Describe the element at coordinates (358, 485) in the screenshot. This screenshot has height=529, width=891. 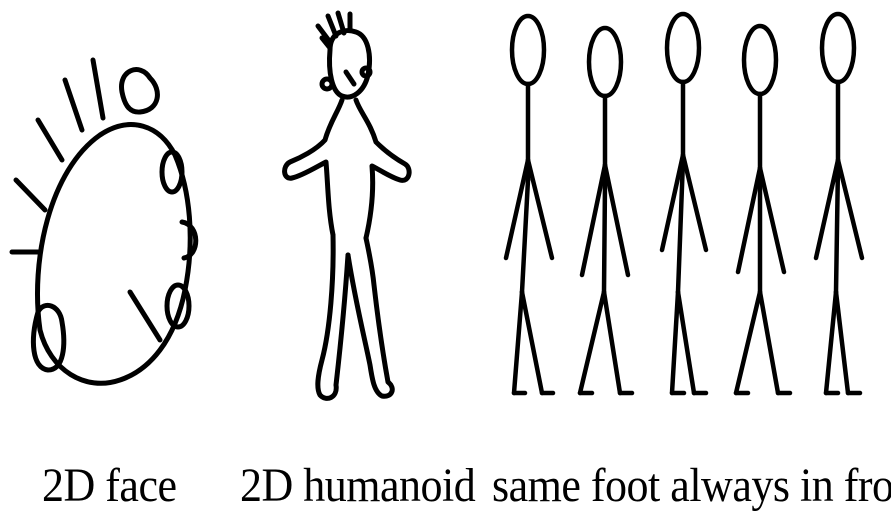
I see `caption-2d-humanoid: 2D humanoid` at that location.